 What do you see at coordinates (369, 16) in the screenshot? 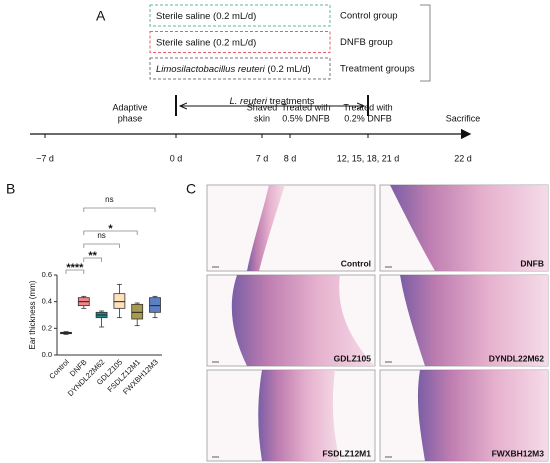
I see `group-name: Control group` at bounding box center [369, 16].